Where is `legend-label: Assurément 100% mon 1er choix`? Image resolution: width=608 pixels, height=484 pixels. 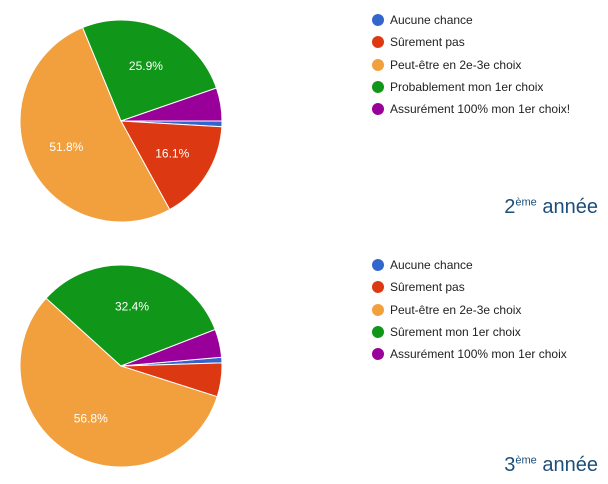
legend-label: Assurément 100% mon 1er choix is located at coordinates (478, 354).